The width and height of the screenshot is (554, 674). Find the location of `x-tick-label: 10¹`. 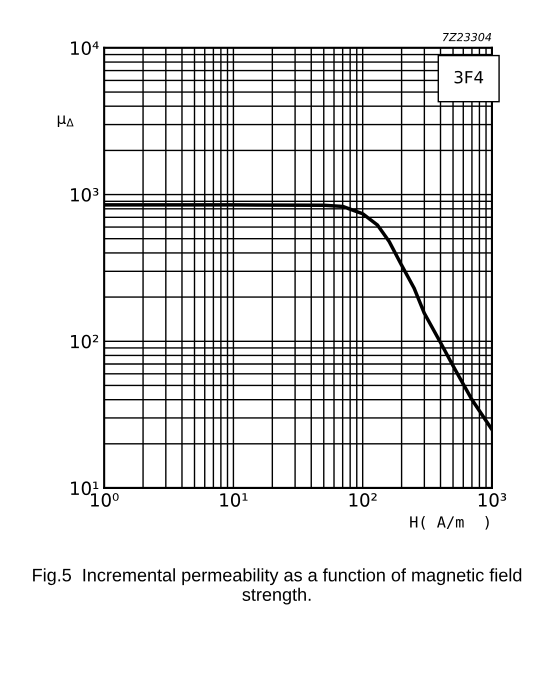

x-tick-label: 10¹ is located at coordinates (234, 500).